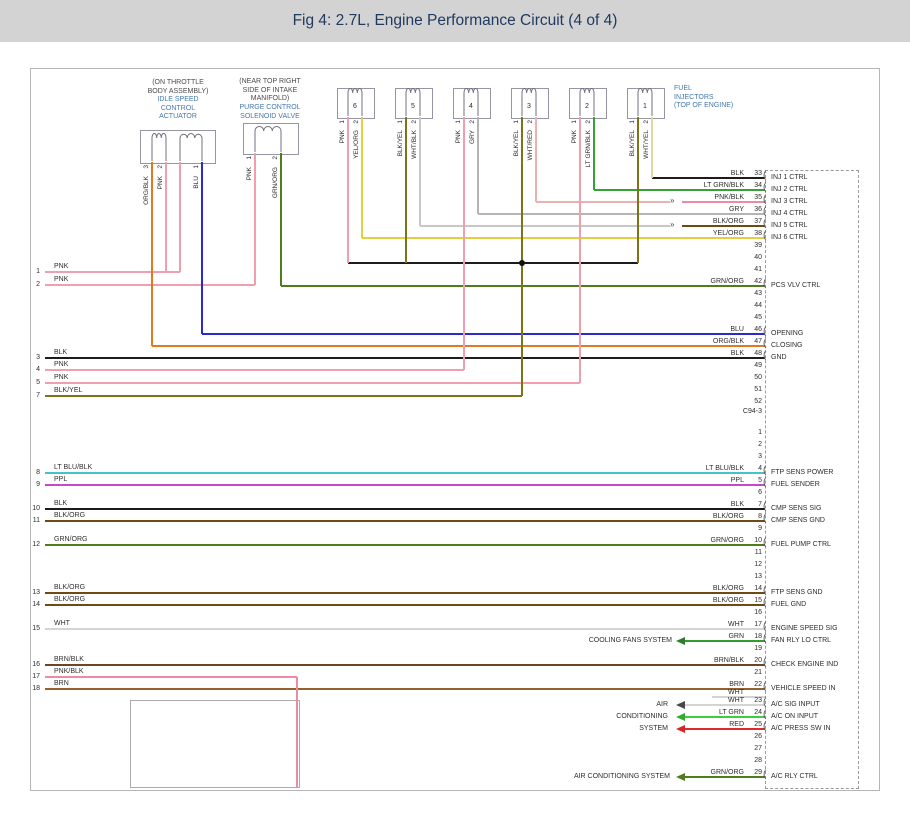 Image resolution: width=910 pixels, height=816 pixels. I want to click on right-pin-signal-label: CHECK ENGINE IND, so click(805, 664).